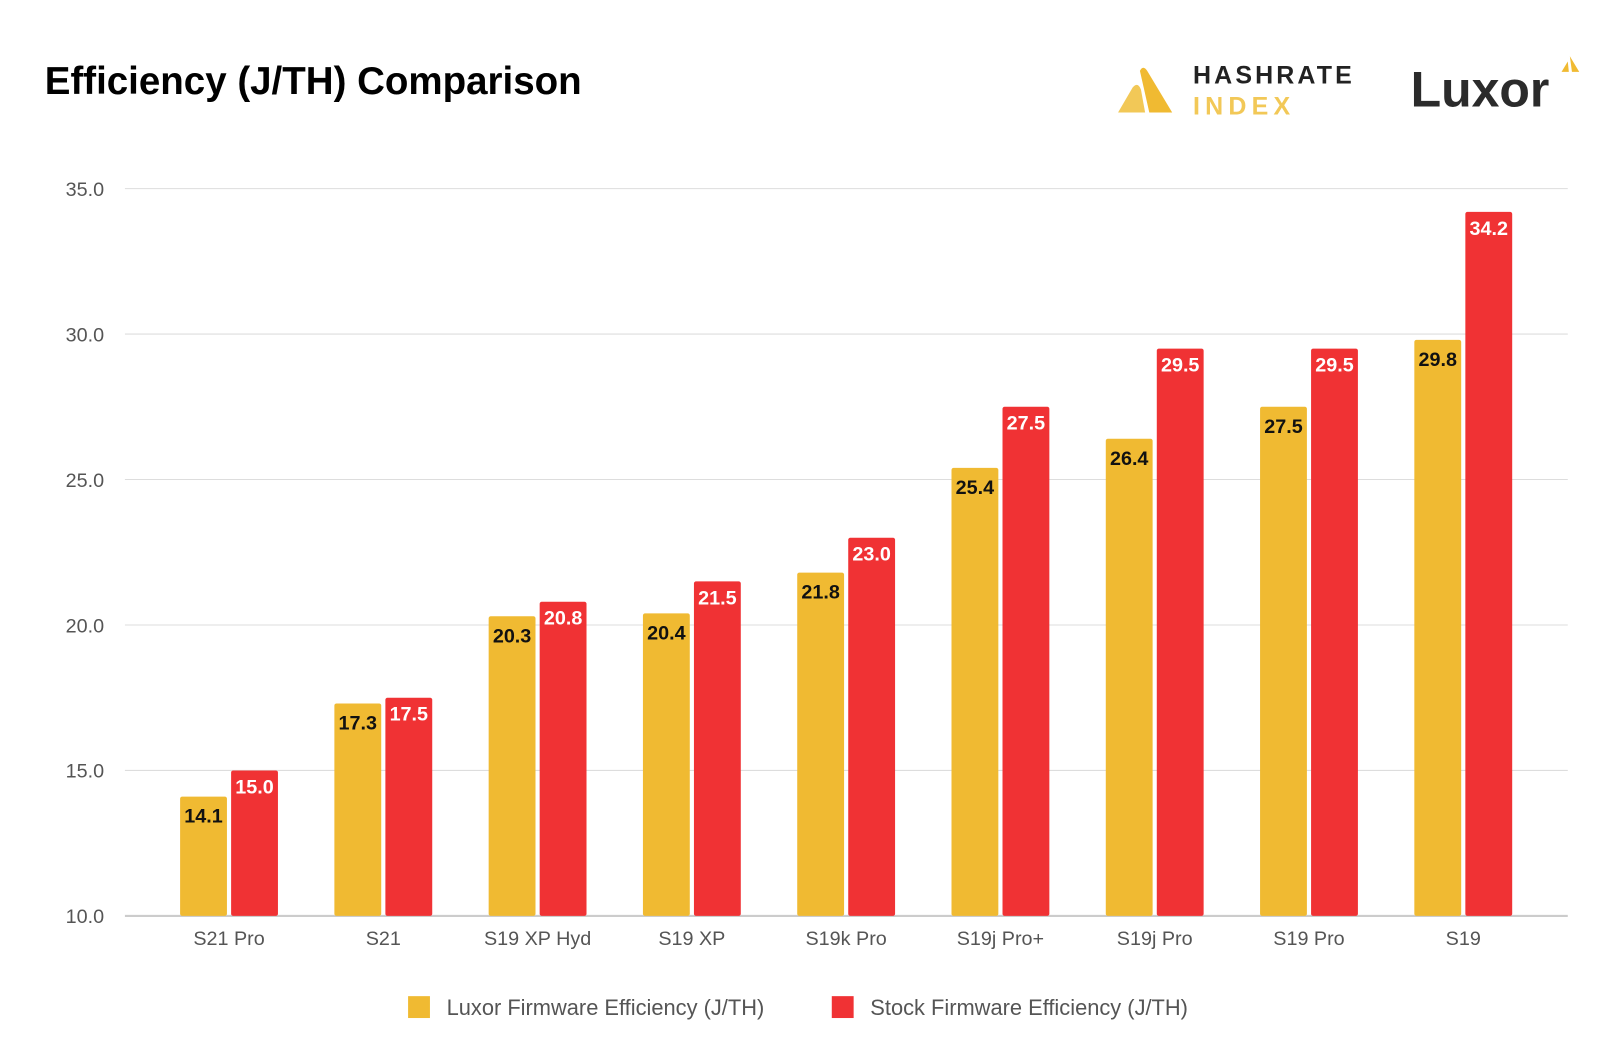 The width and height of the screenshot is (1624, 1042). Describe the element at coordinates (1570, 64) in the screenshot. I see `luxor-logo-mark-icon` at that location.